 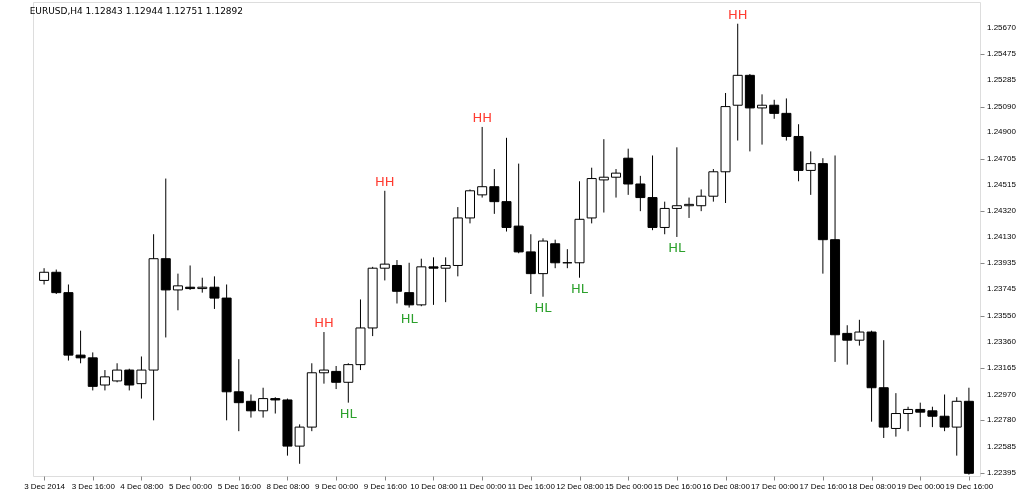 What do you see at coordinates (726, 486) in the screenshot?
I see `x-tick-label: 16 Dec 08:00` at bounding box center [726, 486].